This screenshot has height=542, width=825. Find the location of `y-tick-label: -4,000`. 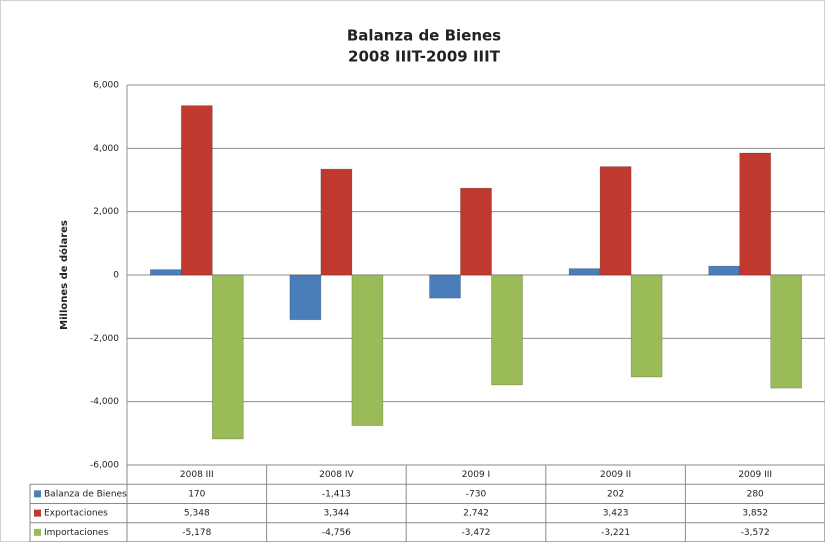

y-tick-label: -4,000 is located at coordinates (104, 402).